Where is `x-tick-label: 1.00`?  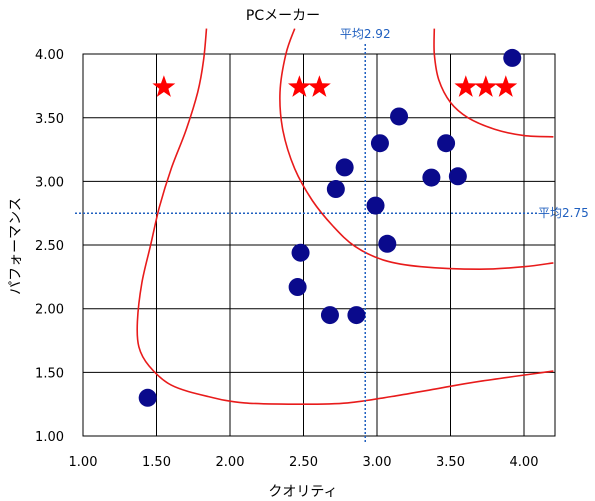 x-tick-label: 1.00 is located at coordinates (83, 462).